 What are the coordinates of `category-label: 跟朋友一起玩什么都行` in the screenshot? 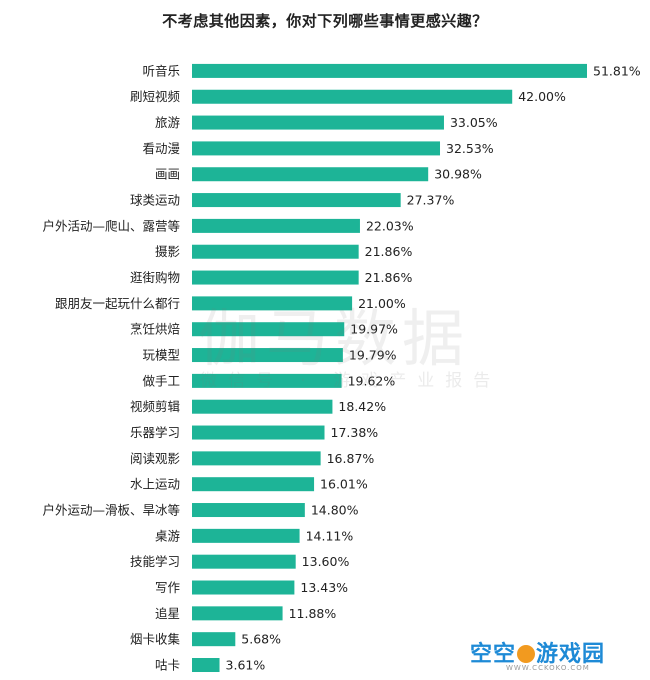 It's located at (117, 303).